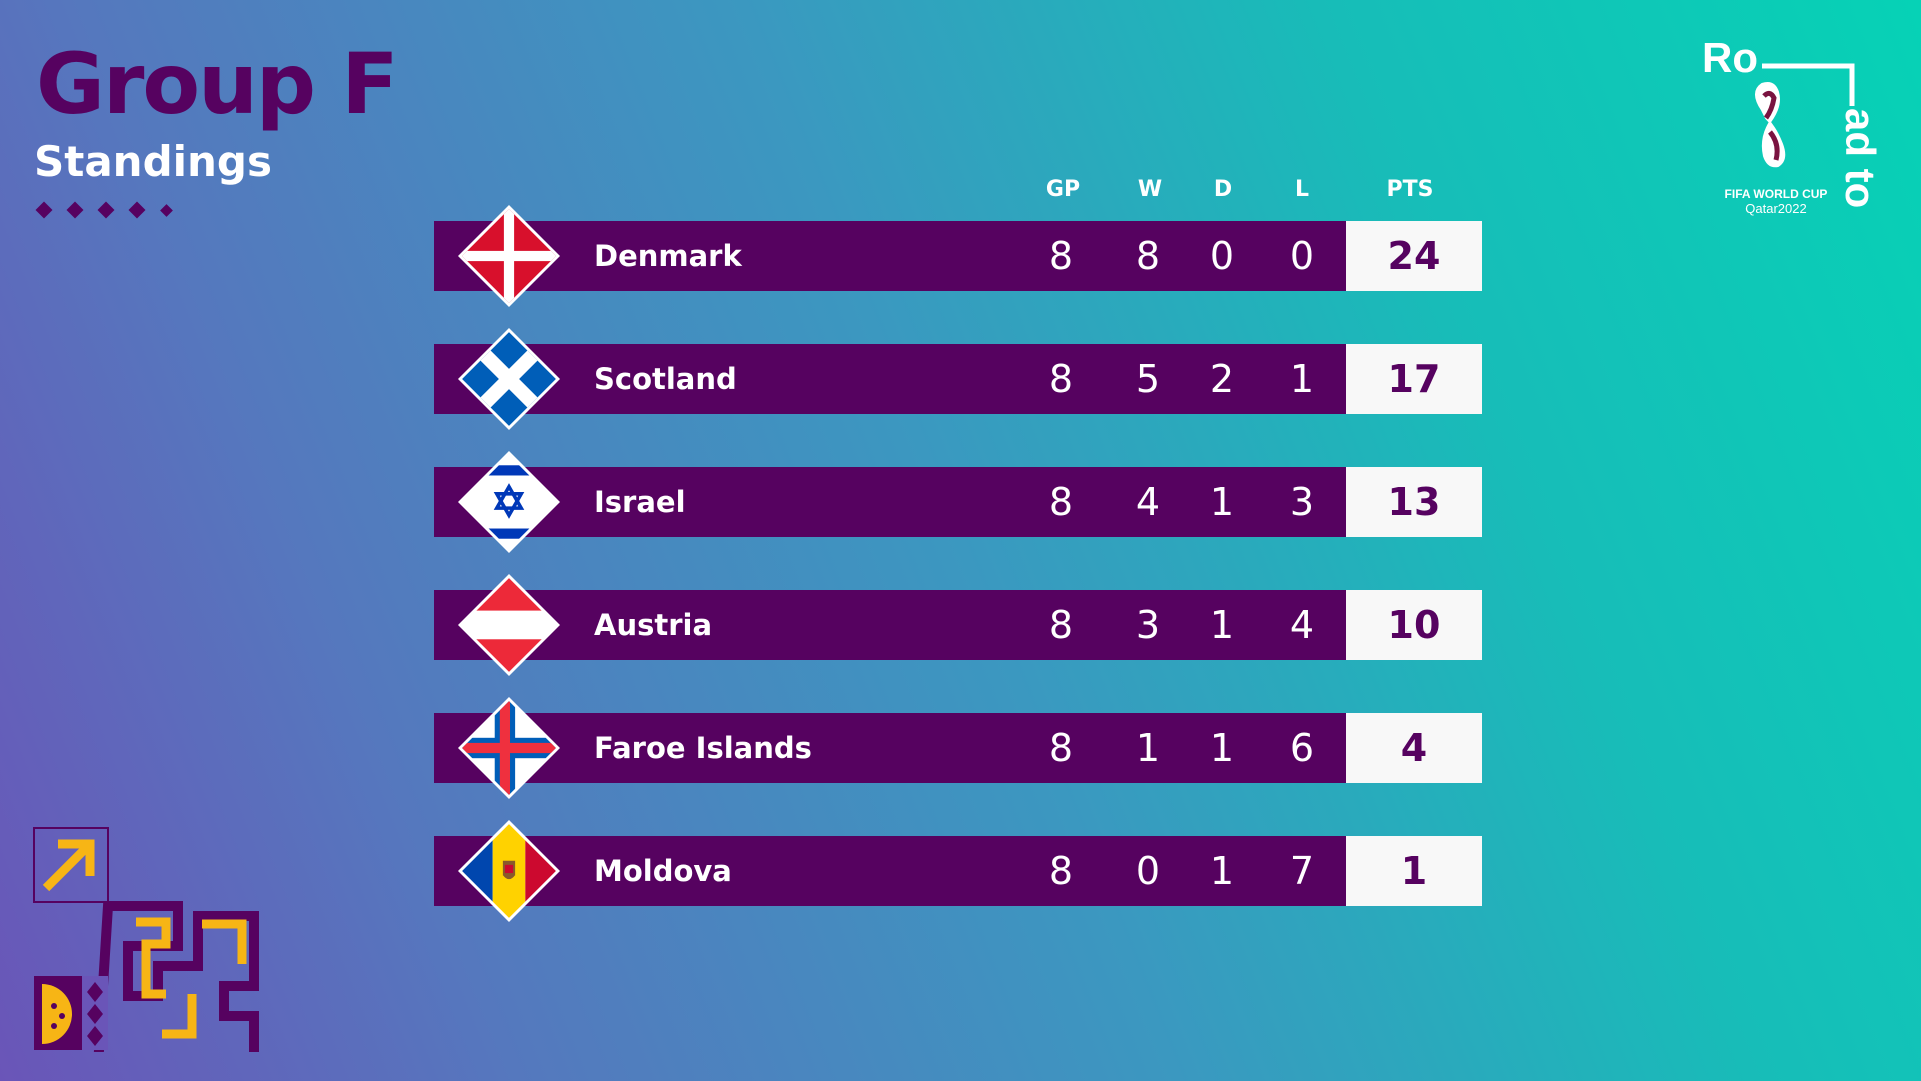  I want to click on losses: 1, so click(1302, 379).